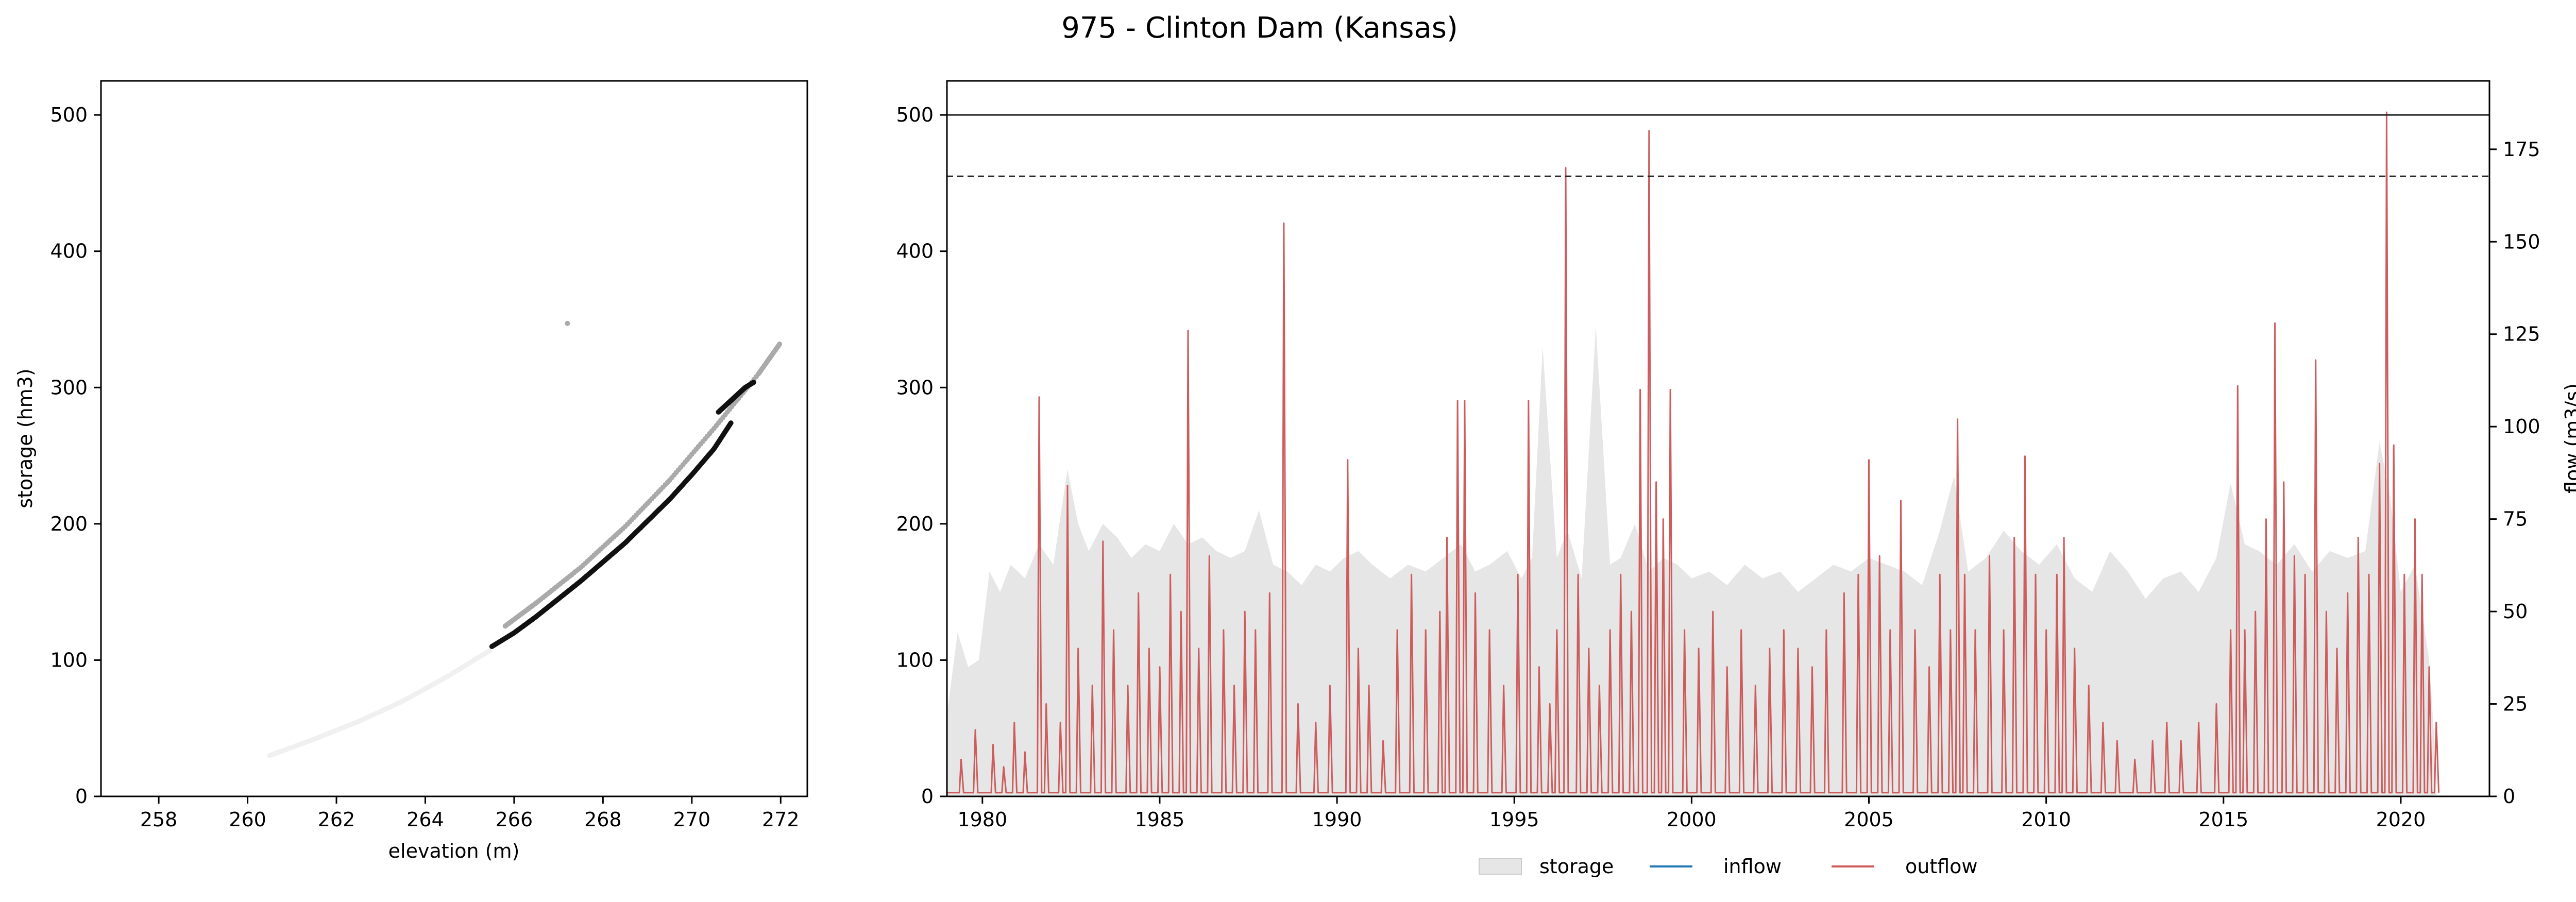 This screenshot has height=902, width=2576. Describe the element at coordinates (2046, 819) in the screenshot. I see `x-tick-label: 2010` at that location.